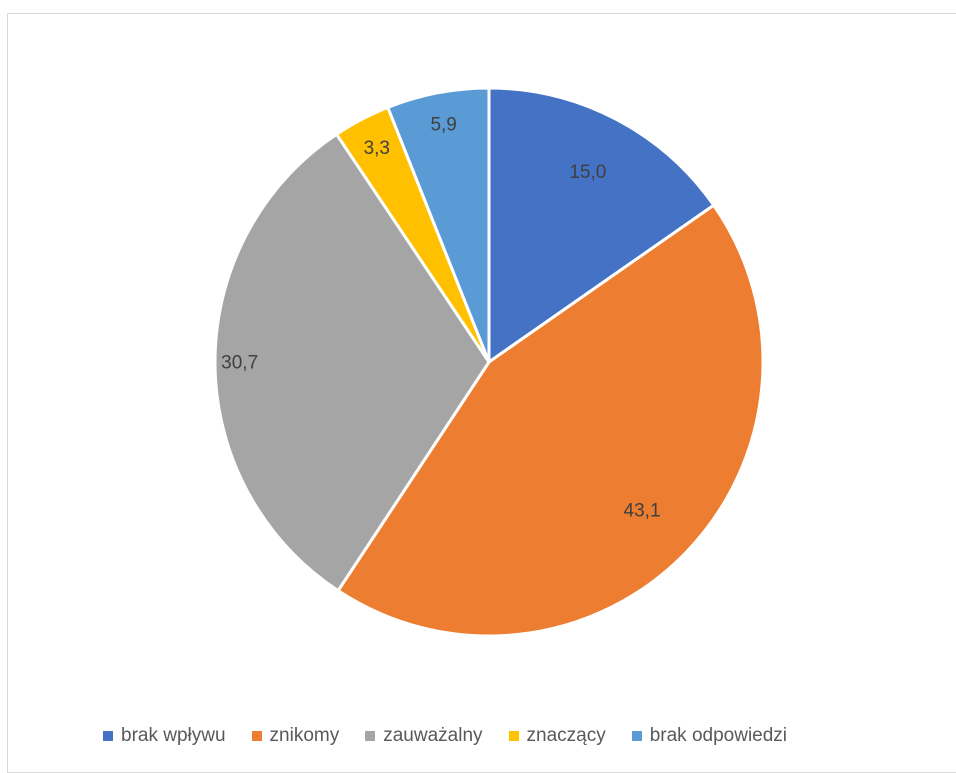 This screenshot has width=956, height=773. I want to click on legend-item-znikomy: znikomy, so click(295, 736).